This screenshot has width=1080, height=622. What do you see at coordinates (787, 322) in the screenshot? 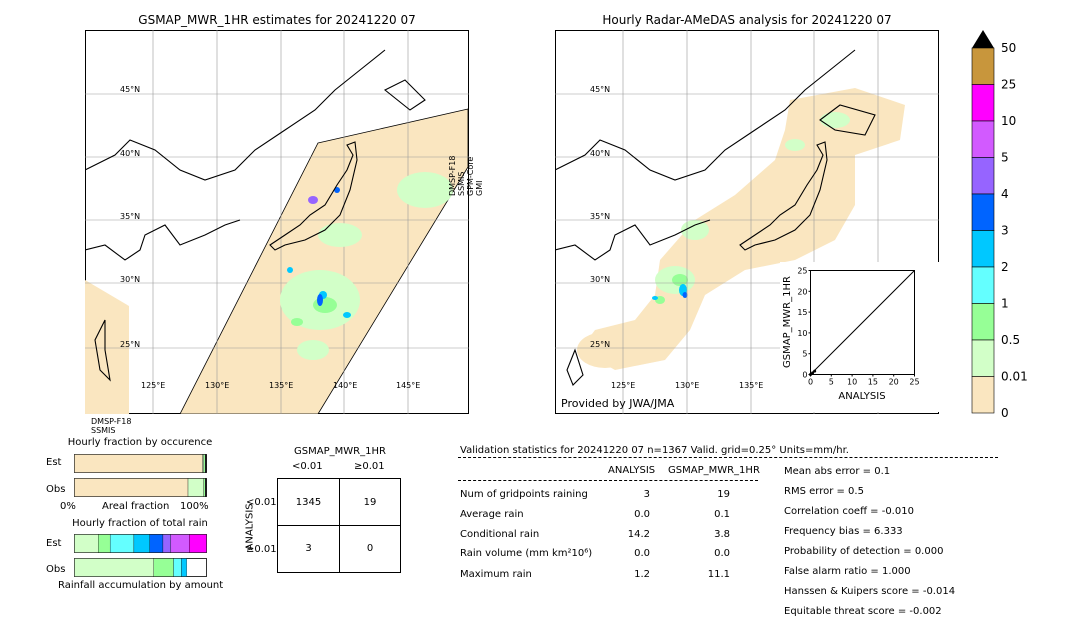
I see `scatter-ylabel: GSMAP_MWR_1HR` at bounding box center [787, 322].